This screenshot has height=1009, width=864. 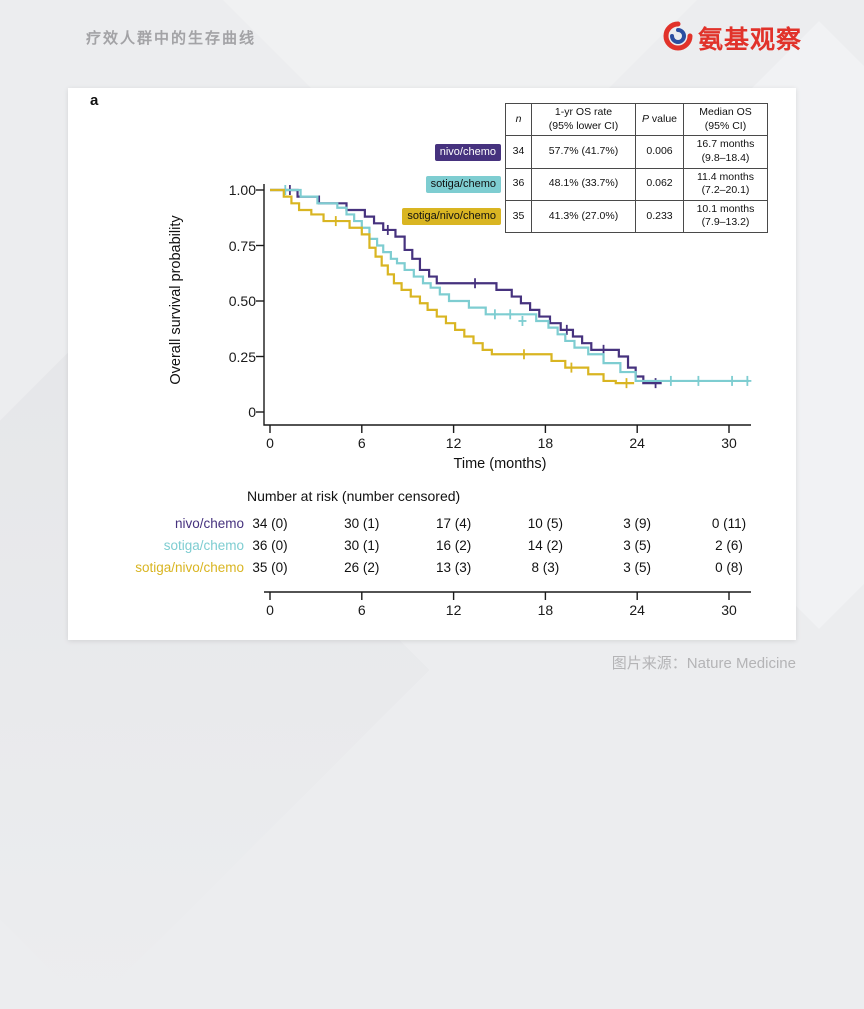 I want to click on brand-swirl-icon, so click(x=678, y=38).